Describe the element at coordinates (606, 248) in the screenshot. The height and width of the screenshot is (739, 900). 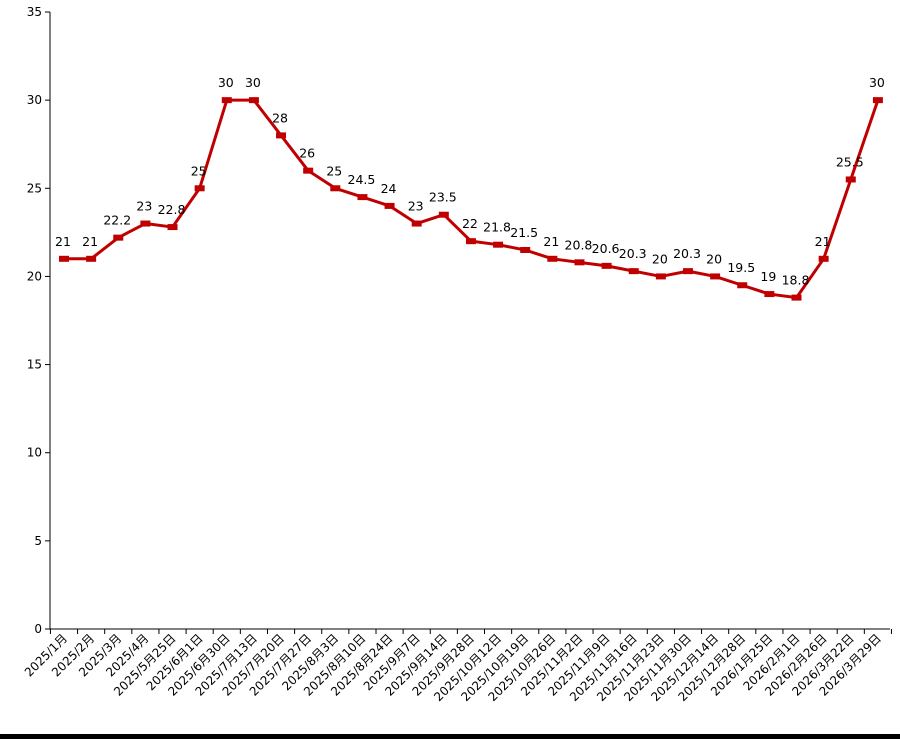
I see `data-label: 20.6` at that location.